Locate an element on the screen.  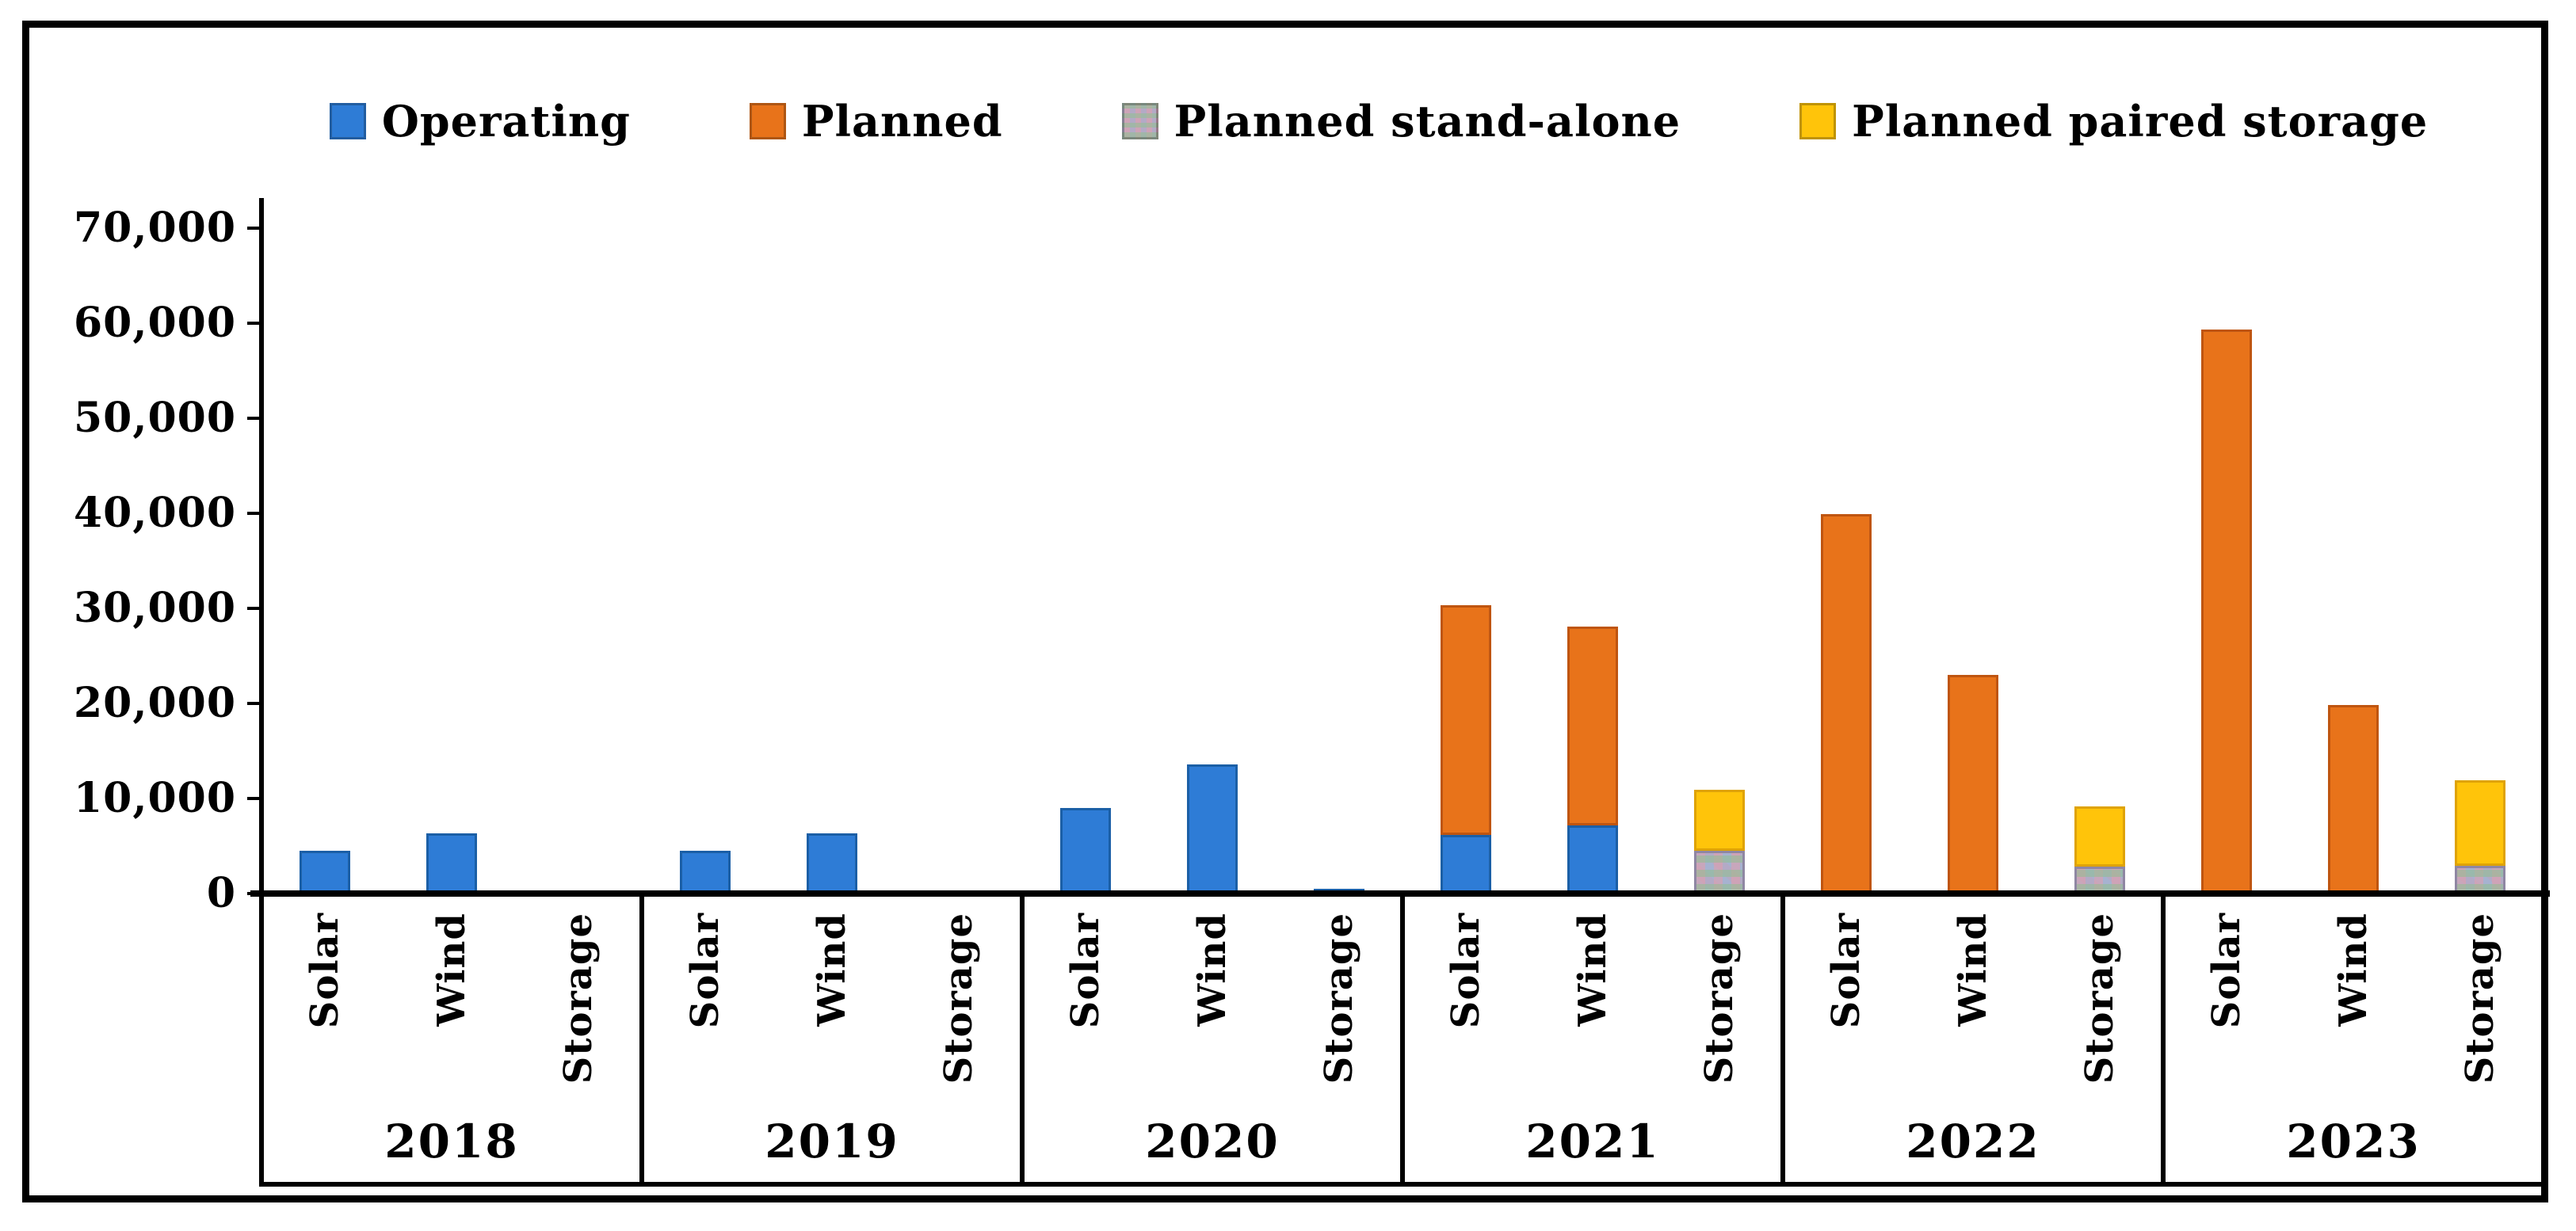
y-axis-tick-label: 0 is located at coordinates (221, 893).